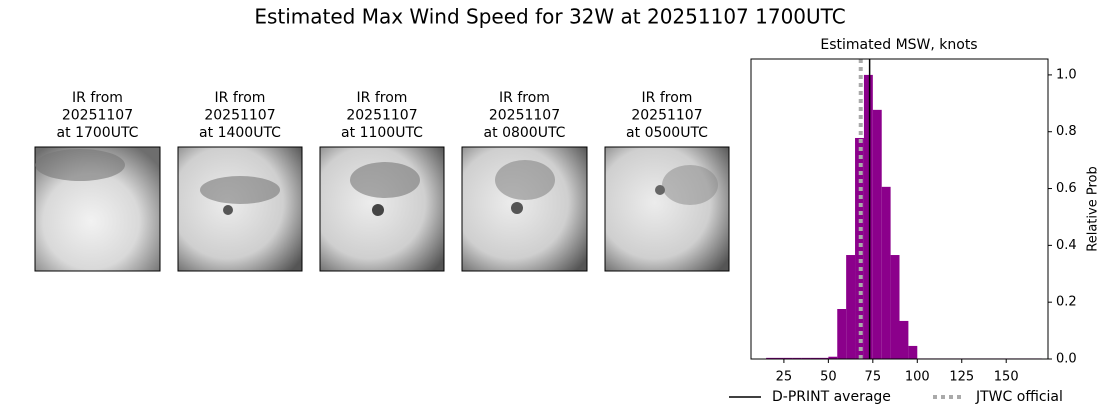  Describe the element at coordinates (1066, 245) in the screenshot. I see `y-tick-label: 0.4` at that location.